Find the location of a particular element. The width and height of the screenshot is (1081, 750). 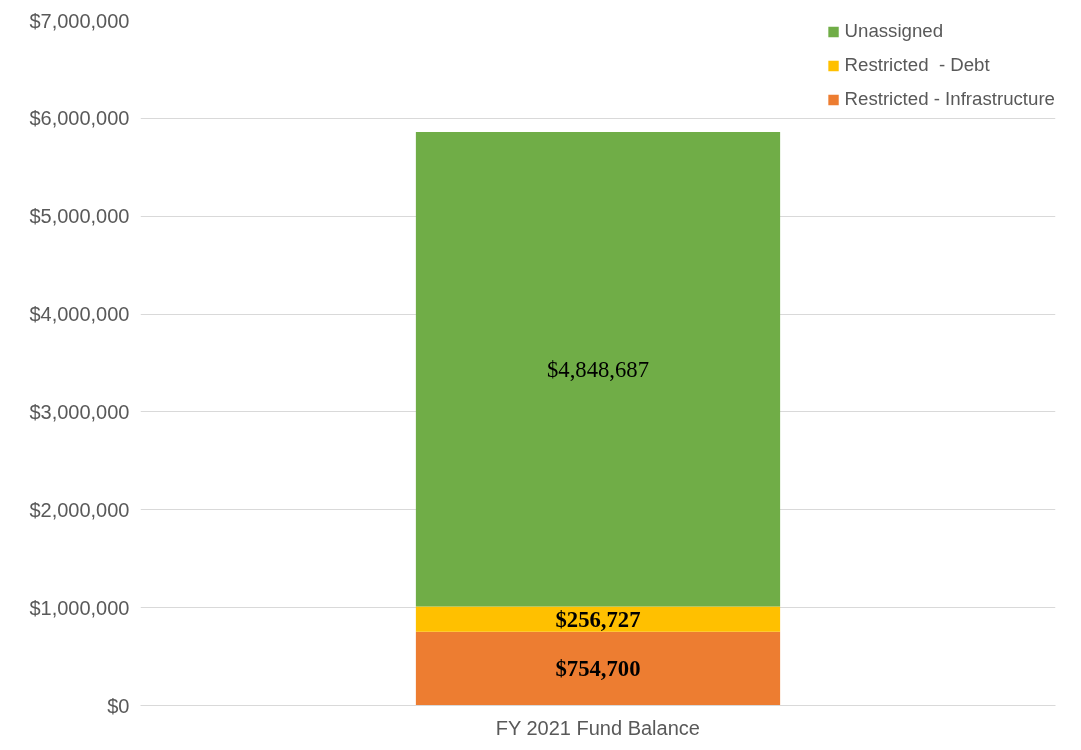

text: $256,727 is located at coordinates (598, 619).